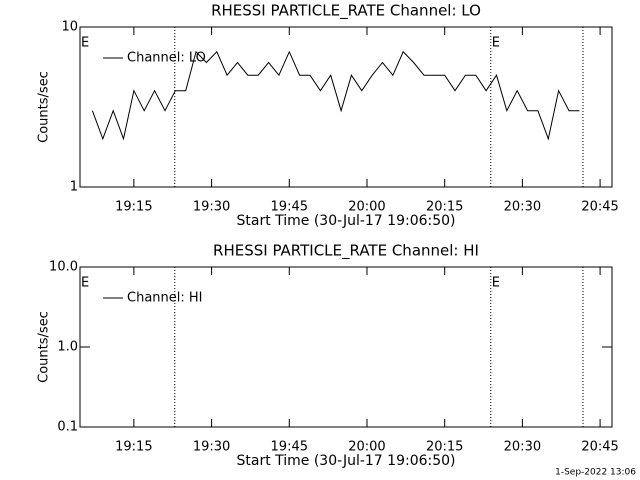 Image resolution: width=640 pixels, height=480 pixels. What do you see at coordinates (346, 251) in the screenshot?
I see `chart-title: RHESSI PARTICLE_RATE Channel: HI` at bounding box center [346, 251].